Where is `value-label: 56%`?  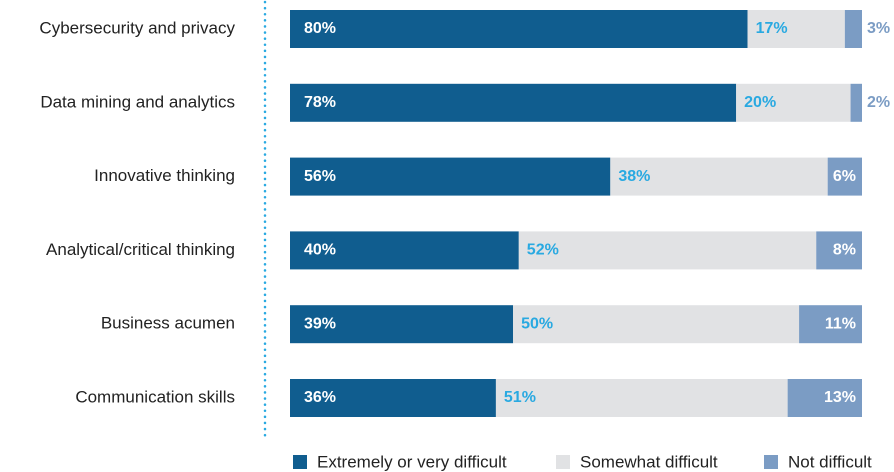 value-label: 56% is located at coordinates (320, 176).